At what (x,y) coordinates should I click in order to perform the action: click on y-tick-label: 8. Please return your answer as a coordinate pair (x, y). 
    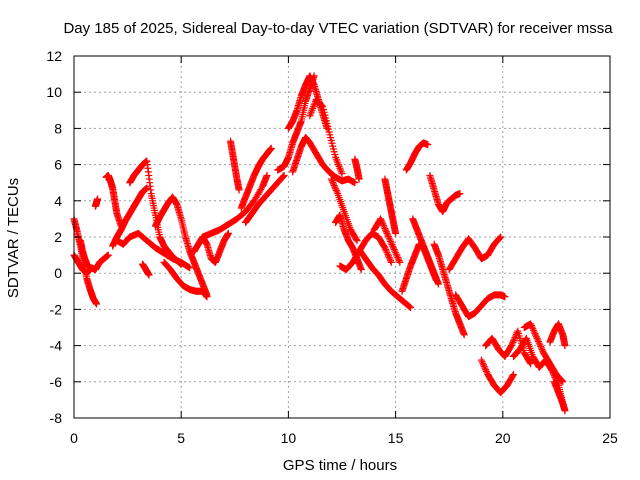
    Looking at the image, I should click on (58, 128).